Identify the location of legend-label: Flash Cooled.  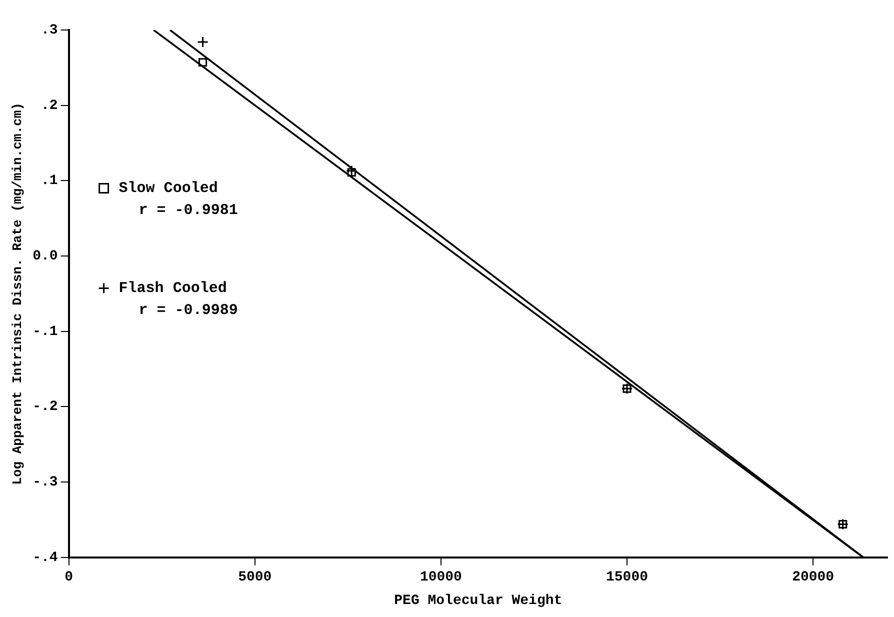
(172, 288).